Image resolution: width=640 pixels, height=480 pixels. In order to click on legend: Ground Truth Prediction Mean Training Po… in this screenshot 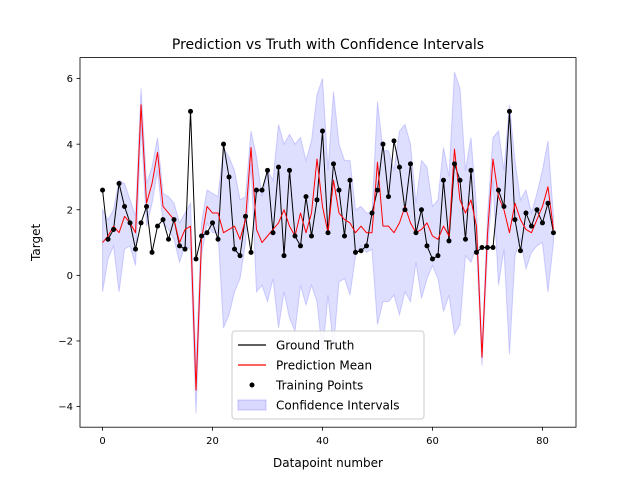, I will do `click(328, 375)`.